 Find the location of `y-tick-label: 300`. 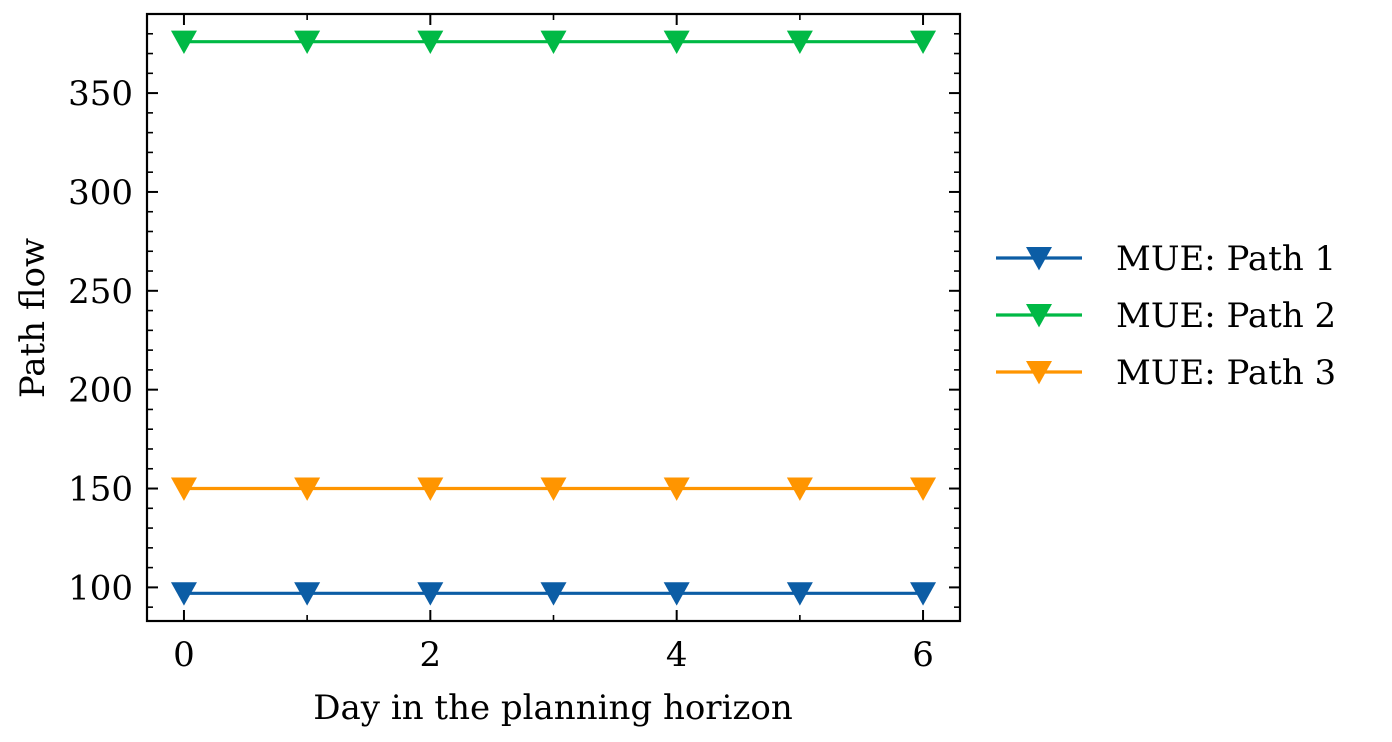

y-tick-label: 300 is located at coordinates (100, 193).